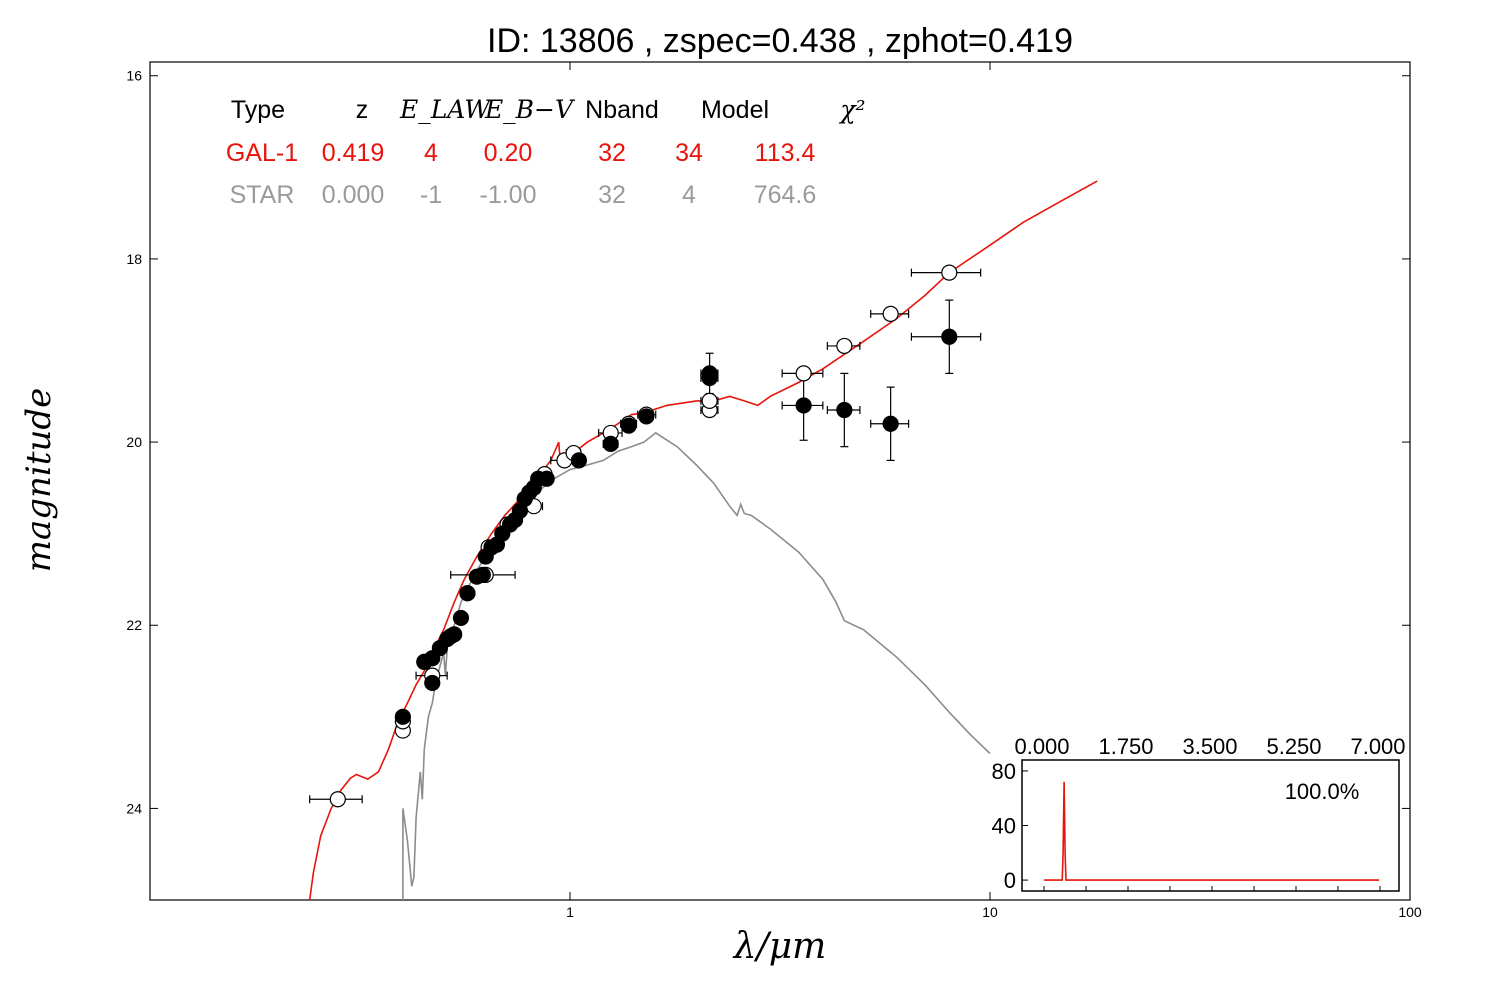 Image resolution: width=1500 pixels, height=1000 pixels. What do you see at coordinates (1010, 880) in the screenshot?
I see `inset-y-tick-label: 0` at bounding box center [1010, 880].